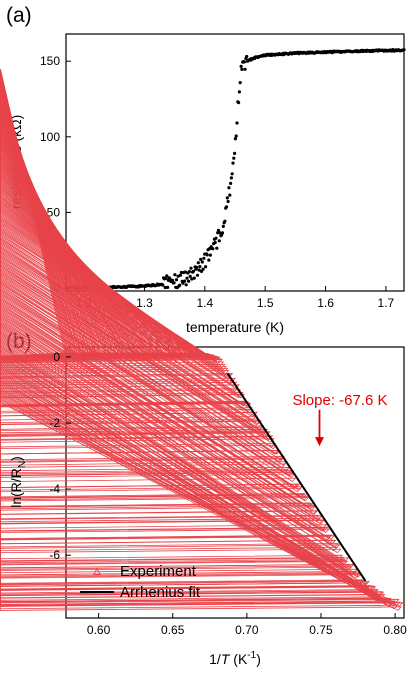  I want to click on legend: Experiment Arrhenius fit, so click(140, 582).